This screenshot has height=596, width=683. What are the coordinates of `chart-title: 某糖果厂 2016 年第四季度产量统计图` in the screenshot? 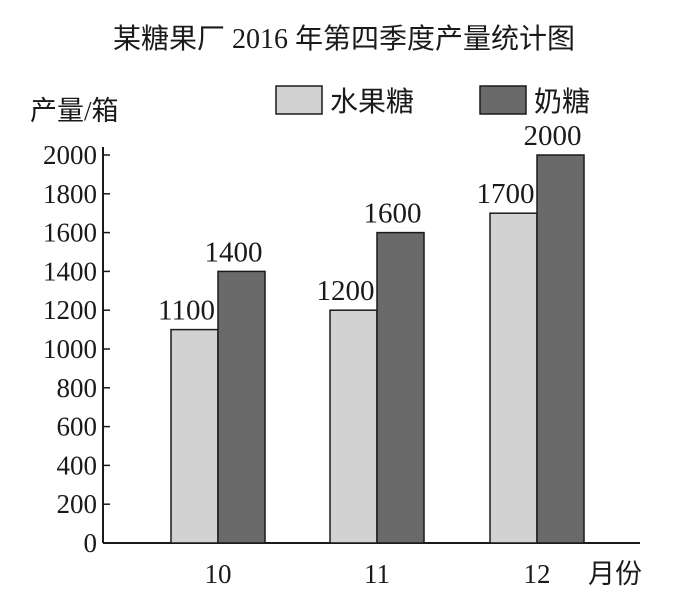 It's located at (344, 39).